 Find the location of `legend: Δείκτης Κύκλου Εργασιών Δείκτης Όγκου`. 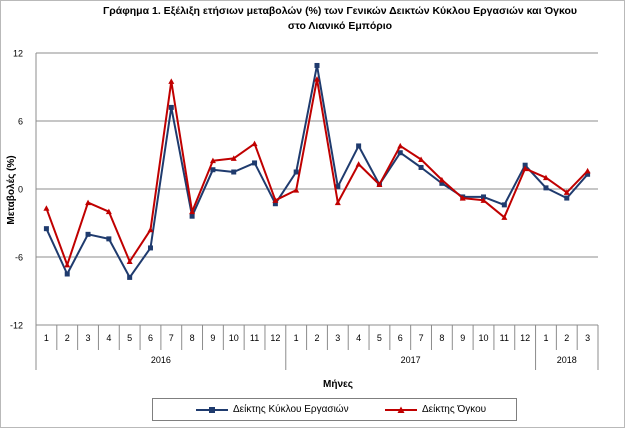

legend: Δείκτης Κύκλου Εργασιών Δείκτης Όγκου is located at coordinates (334, 409).